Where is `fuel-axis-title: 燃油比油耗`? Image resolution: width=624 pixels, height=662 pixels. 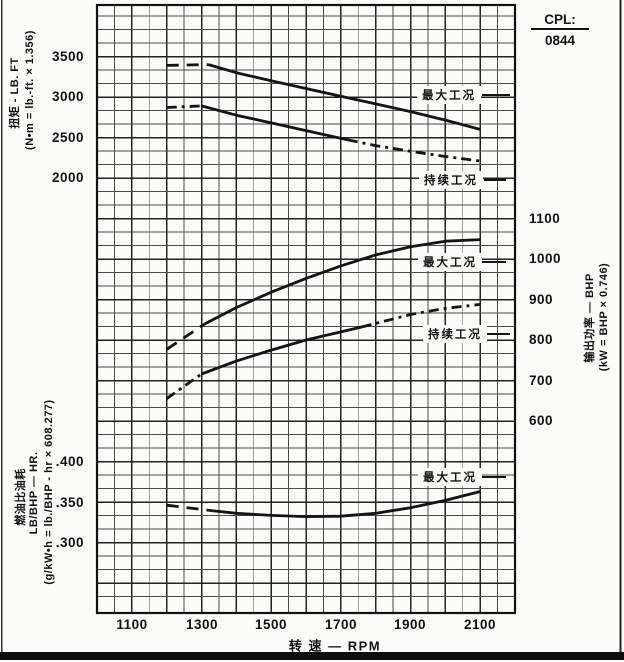
fuel-axis-title: 燃油比油耗 is located at coordinates (21, 497).